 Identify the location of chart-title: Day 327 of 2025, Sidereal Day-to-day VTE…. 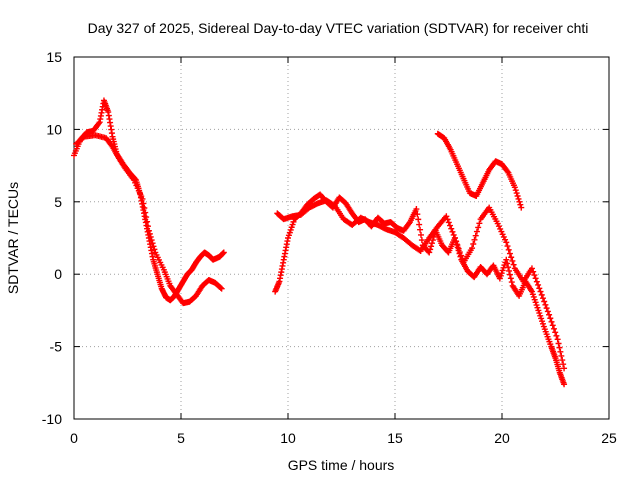
(338, 28).